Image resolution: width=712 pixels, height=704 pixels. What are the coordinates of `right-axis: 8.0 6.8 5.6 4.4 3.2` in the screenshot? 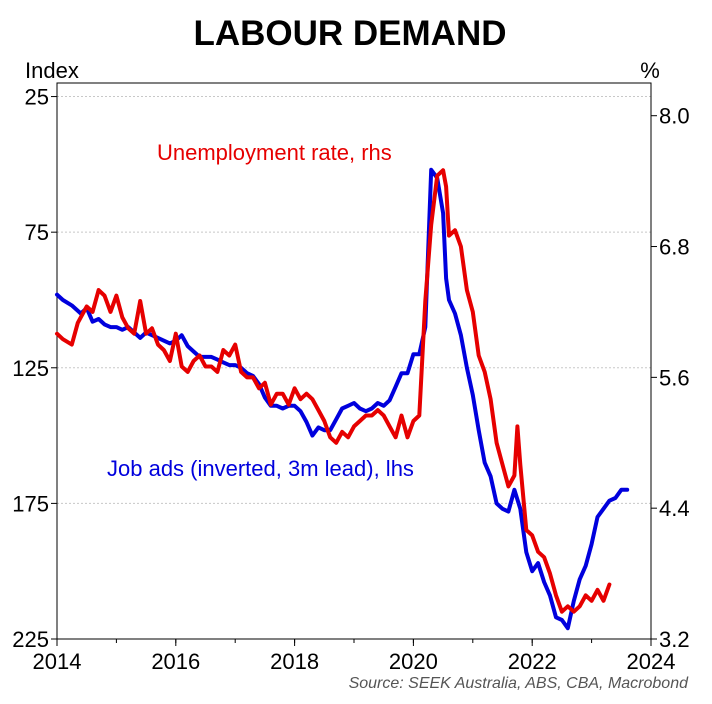 It's located at (670, 378).